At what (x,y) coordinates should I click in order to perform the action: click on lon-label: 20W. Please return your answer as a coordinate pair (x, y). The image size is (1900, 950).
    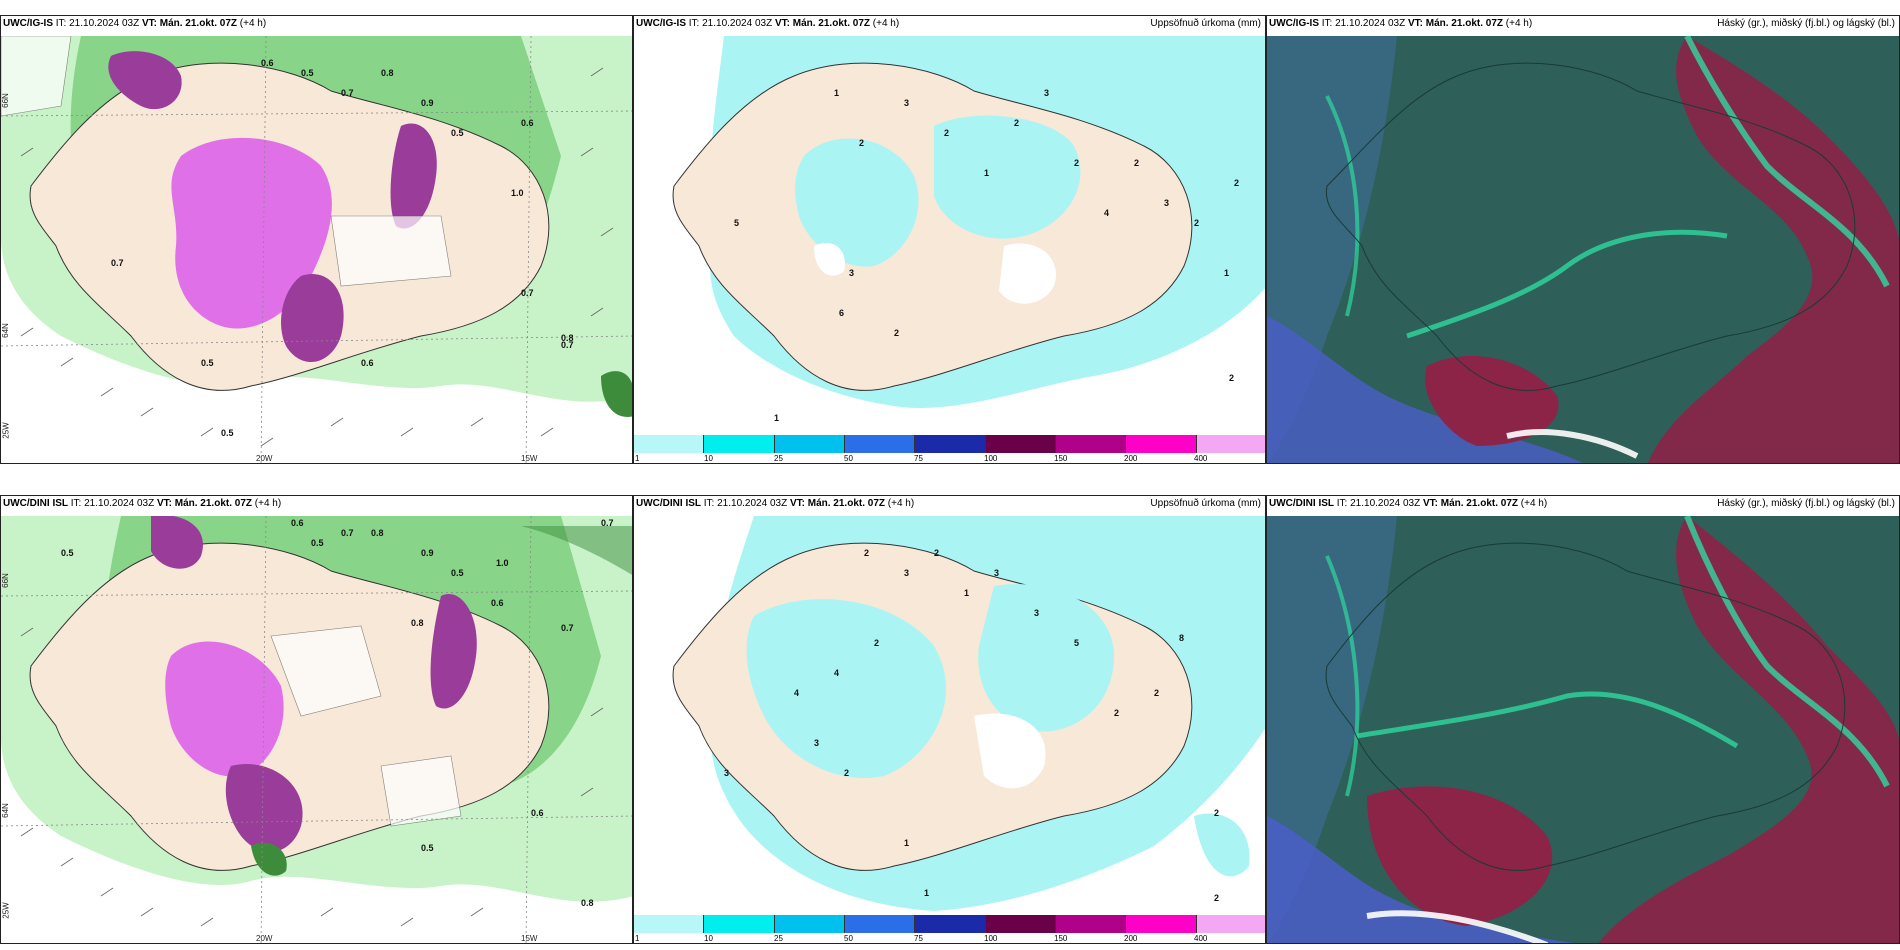
    Looking at the image, I should click on (264, 458).